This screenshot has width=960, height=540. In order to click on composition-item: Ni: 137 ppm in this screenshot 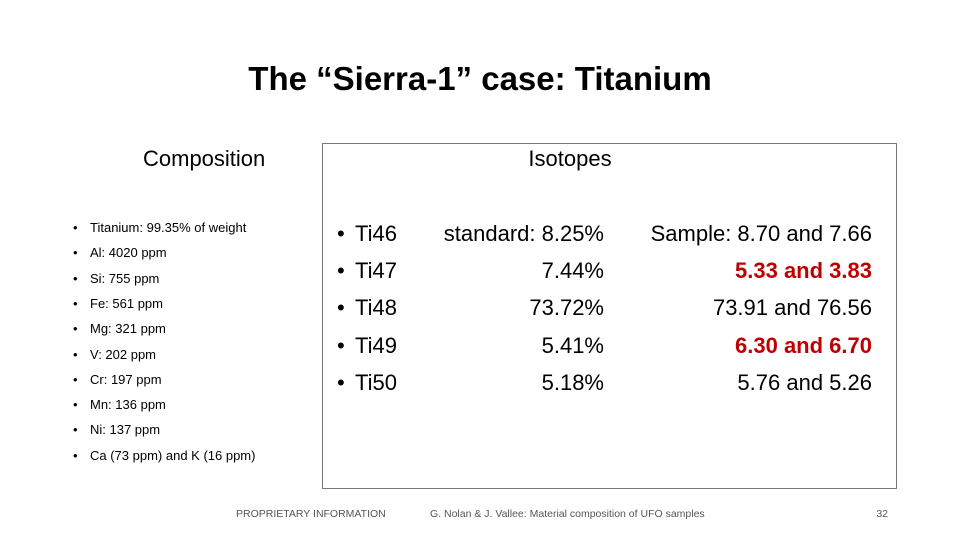, I will do `click(125, 430)`.